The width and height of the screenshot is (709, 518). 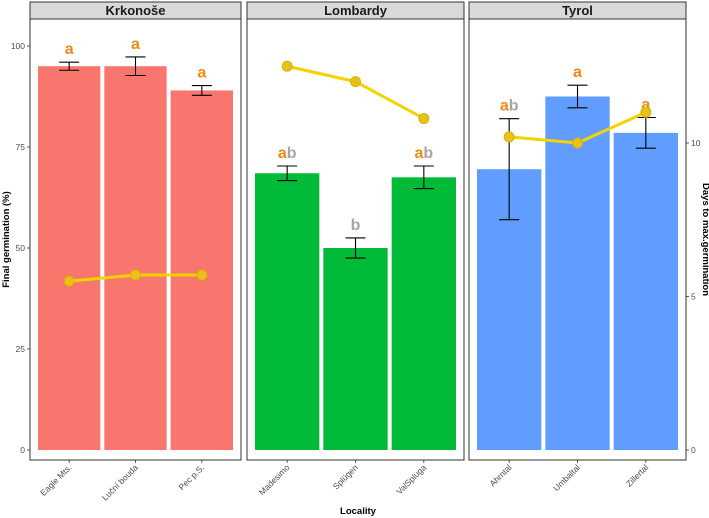 What do you see at coordinates (202, 275) in the screenshot?
I see `days-point-pec-p-s` at bounding box center [202, 275].